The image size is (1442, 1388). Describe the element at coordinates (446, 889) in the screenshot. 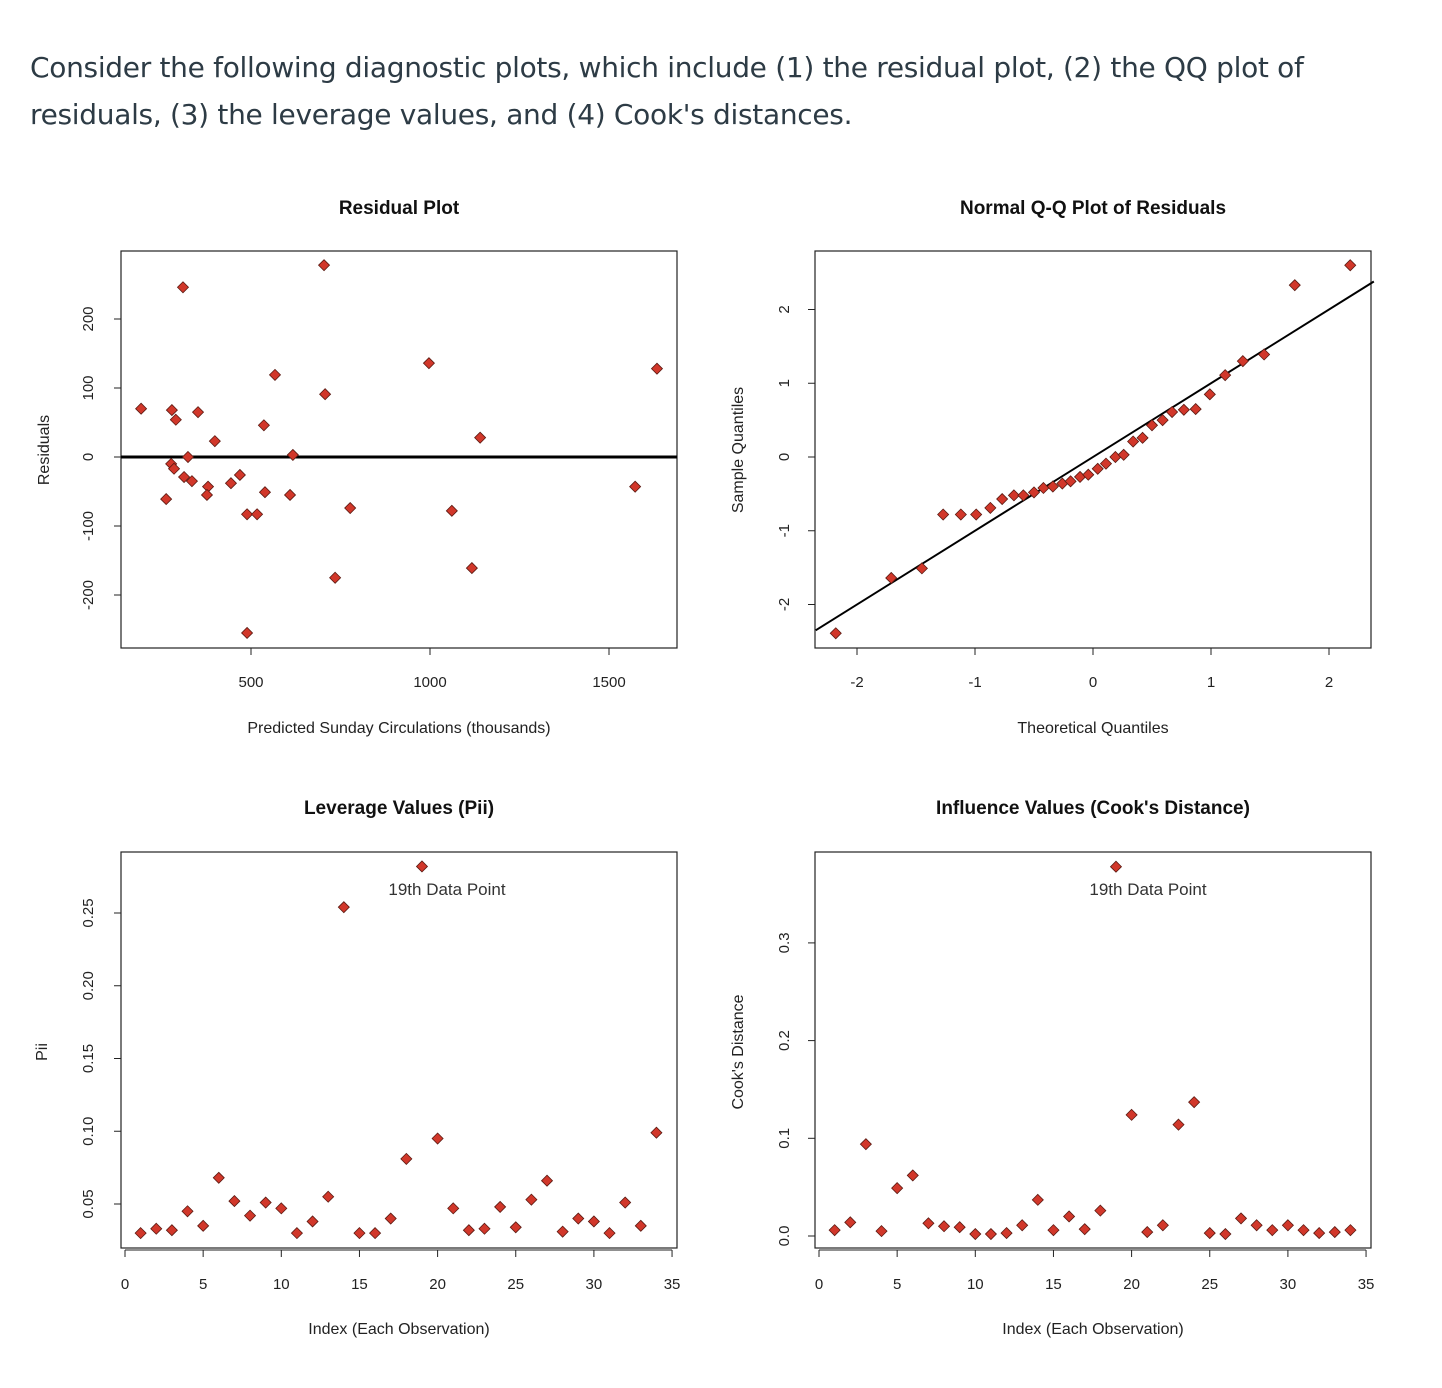

I see `leverage-annotation: 19th Data Point` at that location.